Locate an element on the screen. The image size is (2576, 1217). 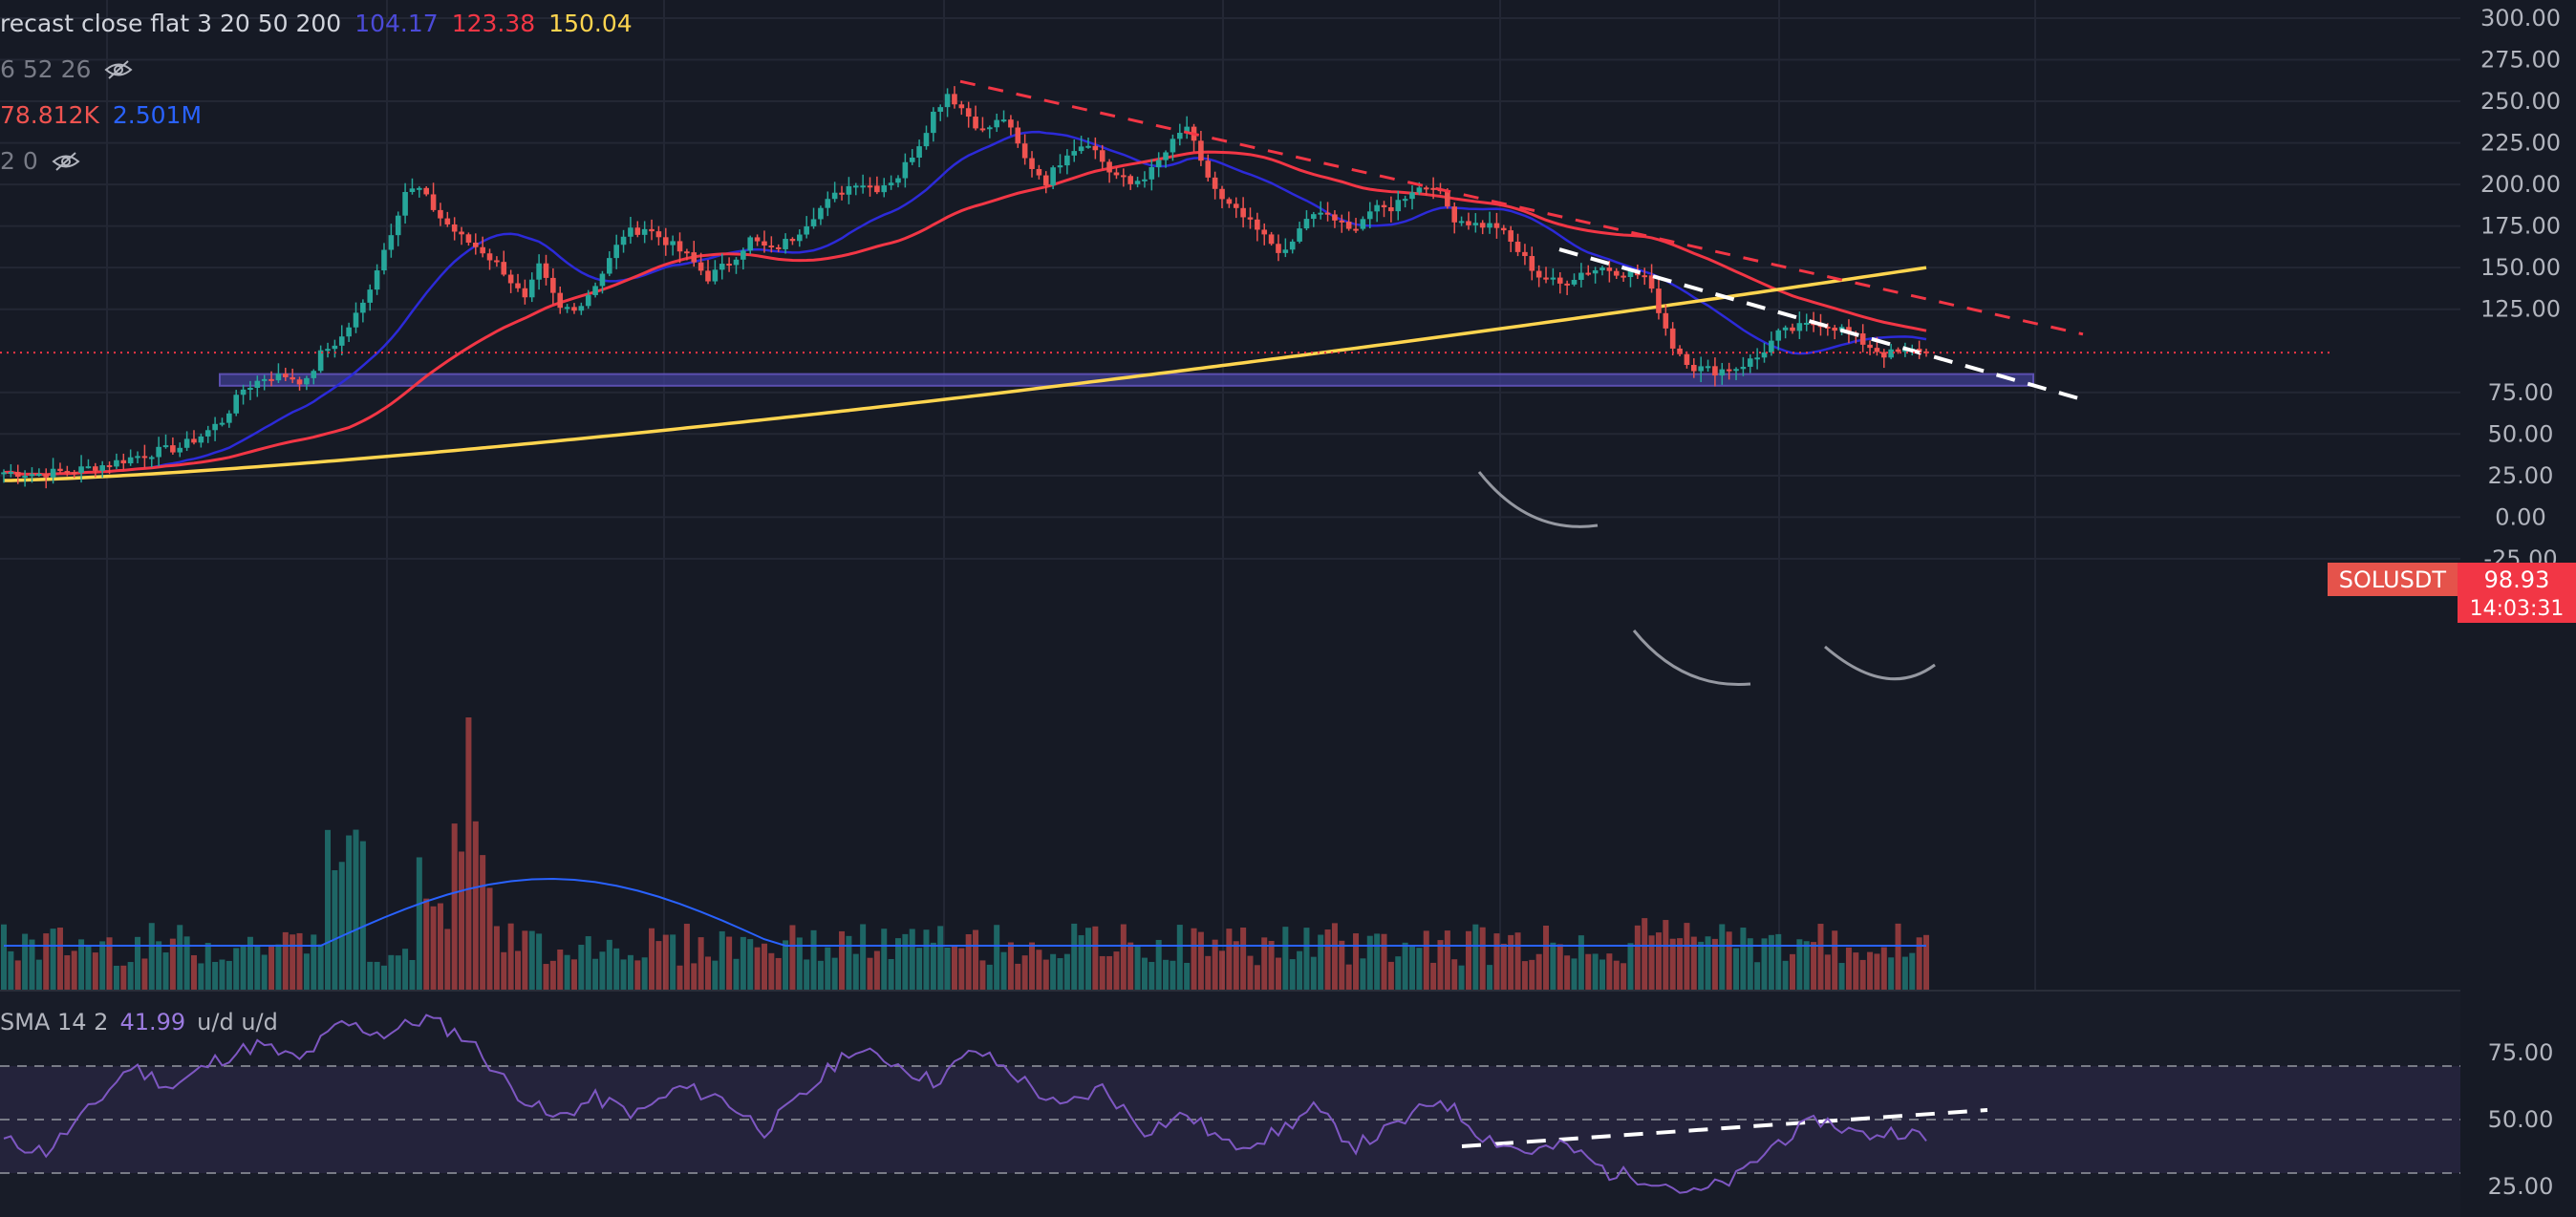
volume-legend: 78.812K 2.501M is located at coordinates (101, 115).